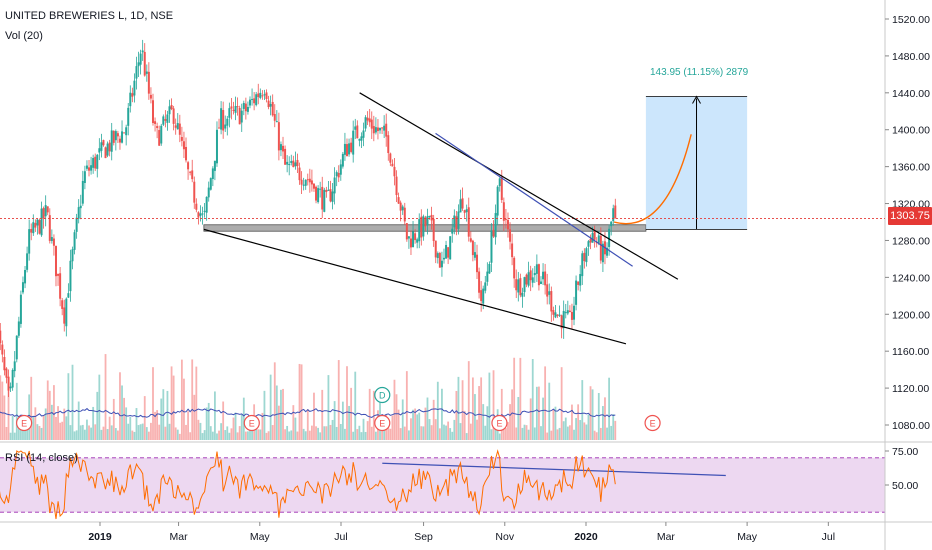 This screenshot has width=932, height=550. What do you see at coordinates (100, 537) in the screenshot?
I see `time-tick-label: 2019` at bounding box center [100, 537].